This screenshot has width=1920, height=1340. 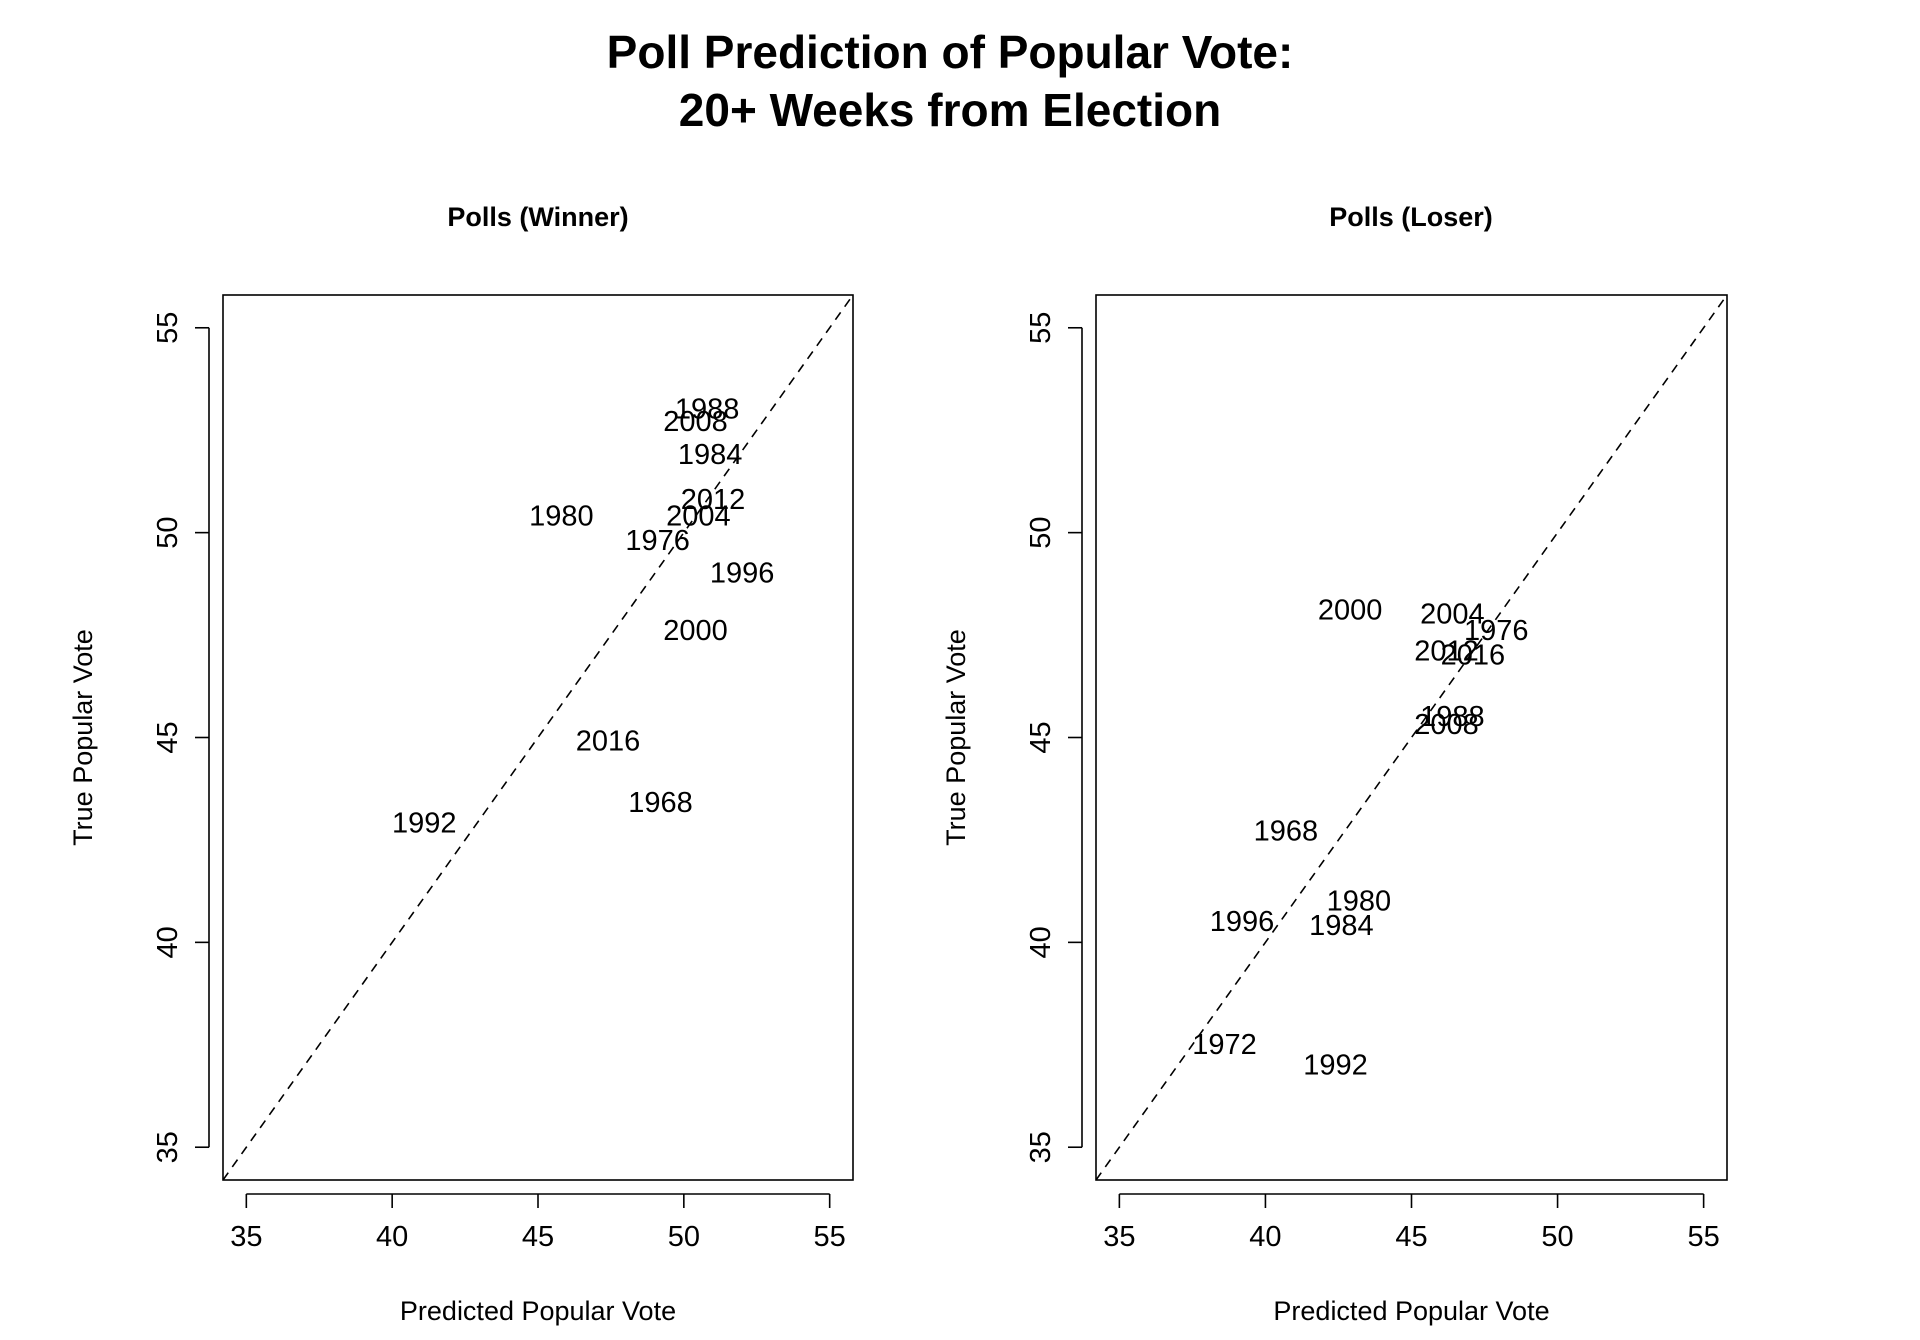 What do you see at coordinates (742, 574) in the screenshot?
I see `point-label-winner-1996: 1996` at bounding box center [742, 574].